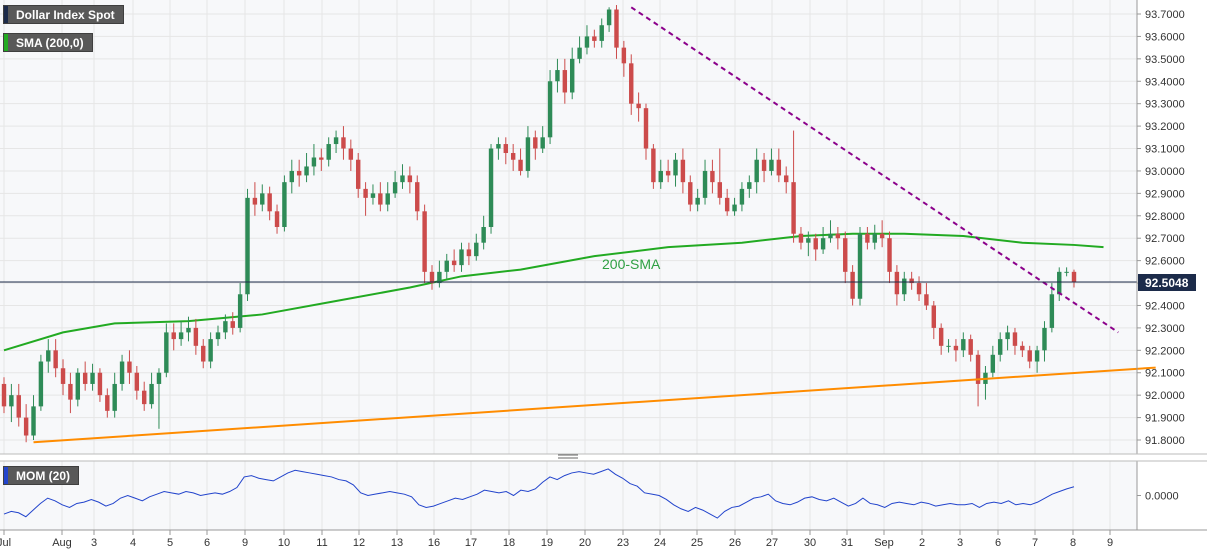 This screenshot has width=1207, height=555. I want to click on legend-dollar-index-label: Dollar Index Spot, so click(65, 14).